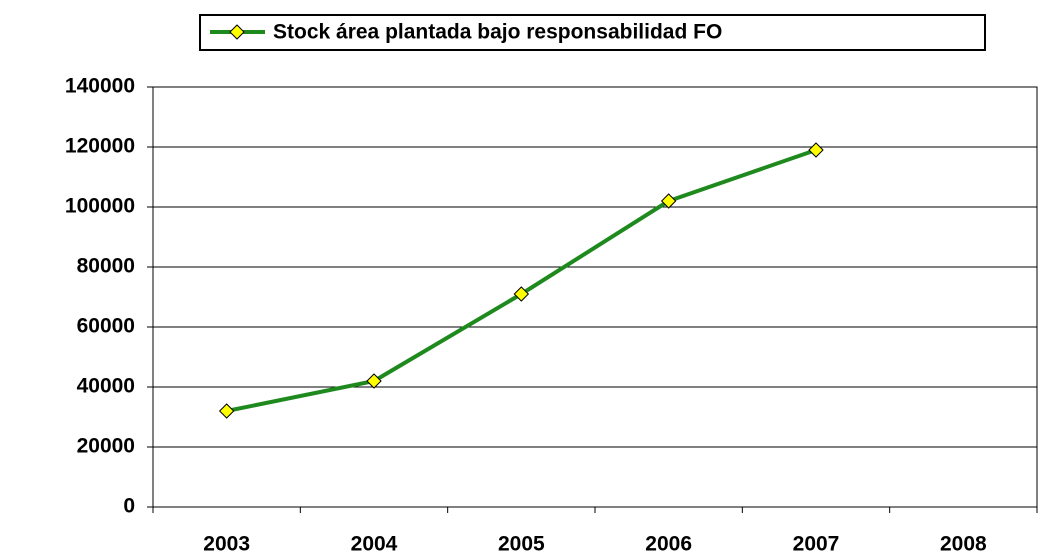 The height and width of the screenshot is (559, 1042). I want to click on legend-box, so click(592, 32).